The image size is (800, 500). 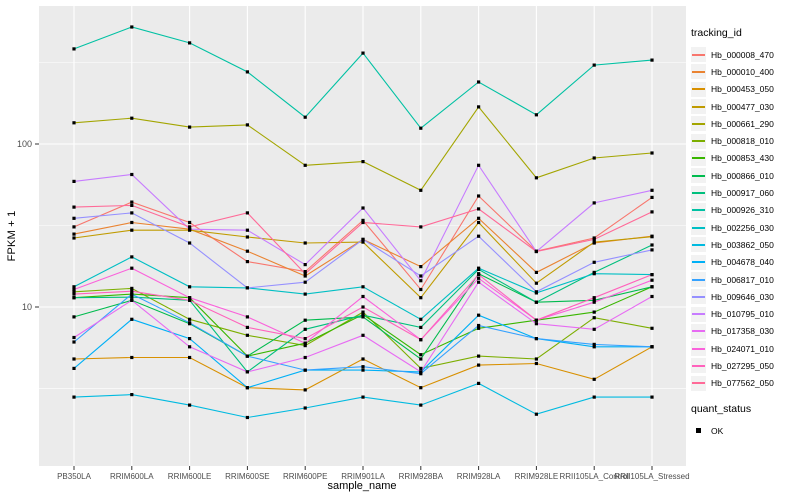 What do you see at coordinates (537, 476) in the screenshot?
I see `x-tick-label: RRIM928LE` at bounding box center [537, 476].